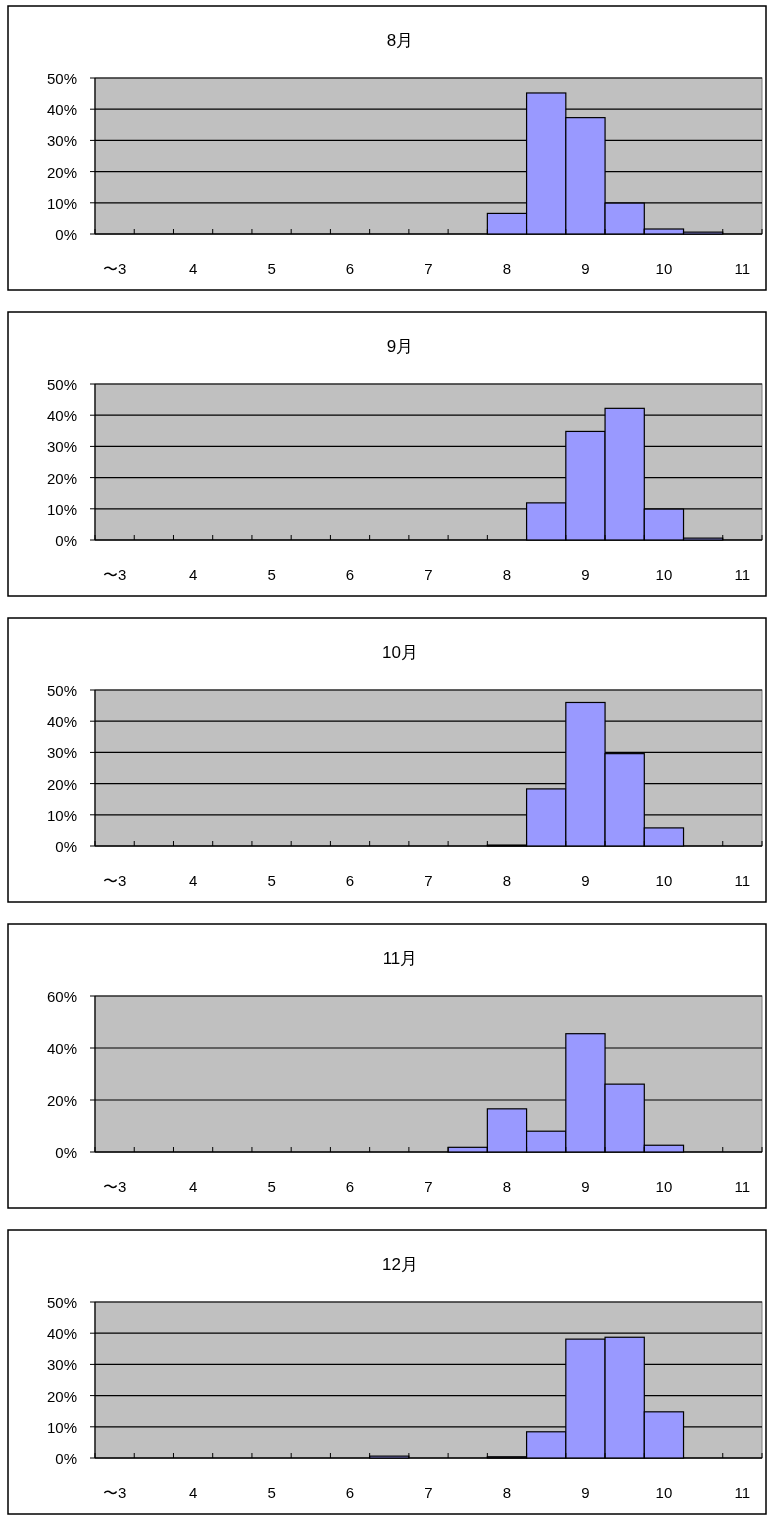 The image size is (769, 1524). What do you see at coordinates (400, 1264) in the screenshot?
I see `chart-title: 12月` at bounding box center [400, 1264].